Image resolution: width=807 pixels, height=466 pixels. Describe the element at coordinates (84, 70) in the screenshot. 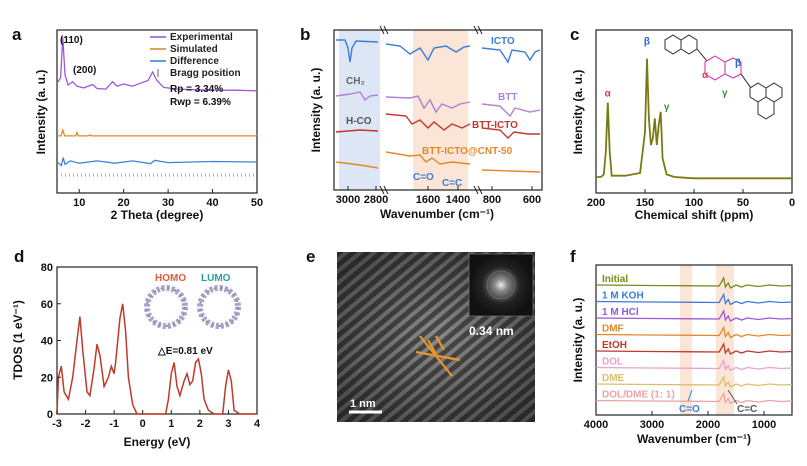

I see `peak-label-200: (200)` at that location.